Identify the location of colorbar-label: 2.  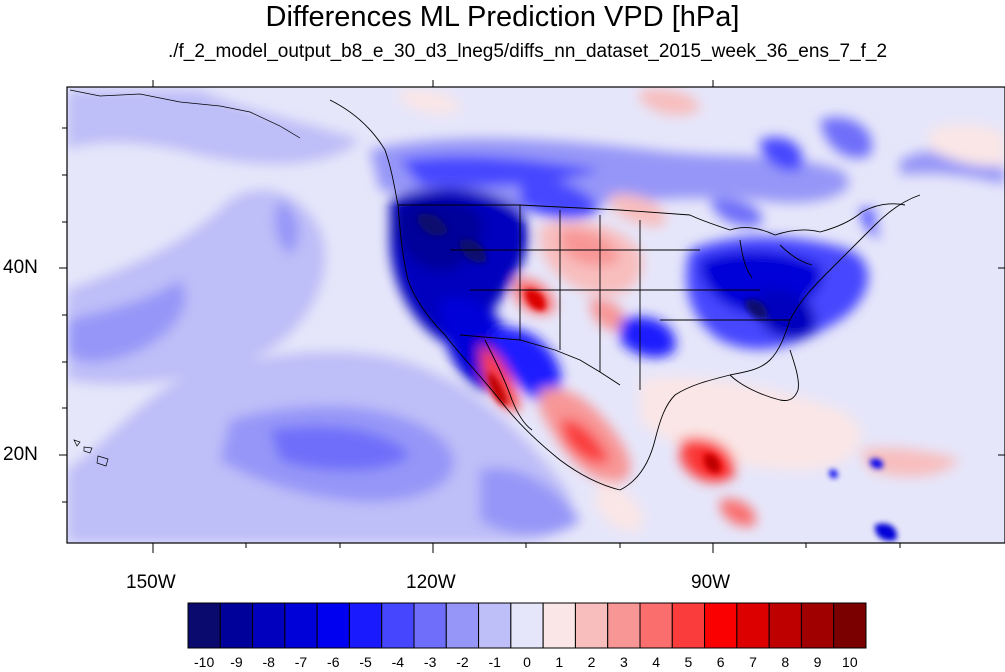
(591, 662).